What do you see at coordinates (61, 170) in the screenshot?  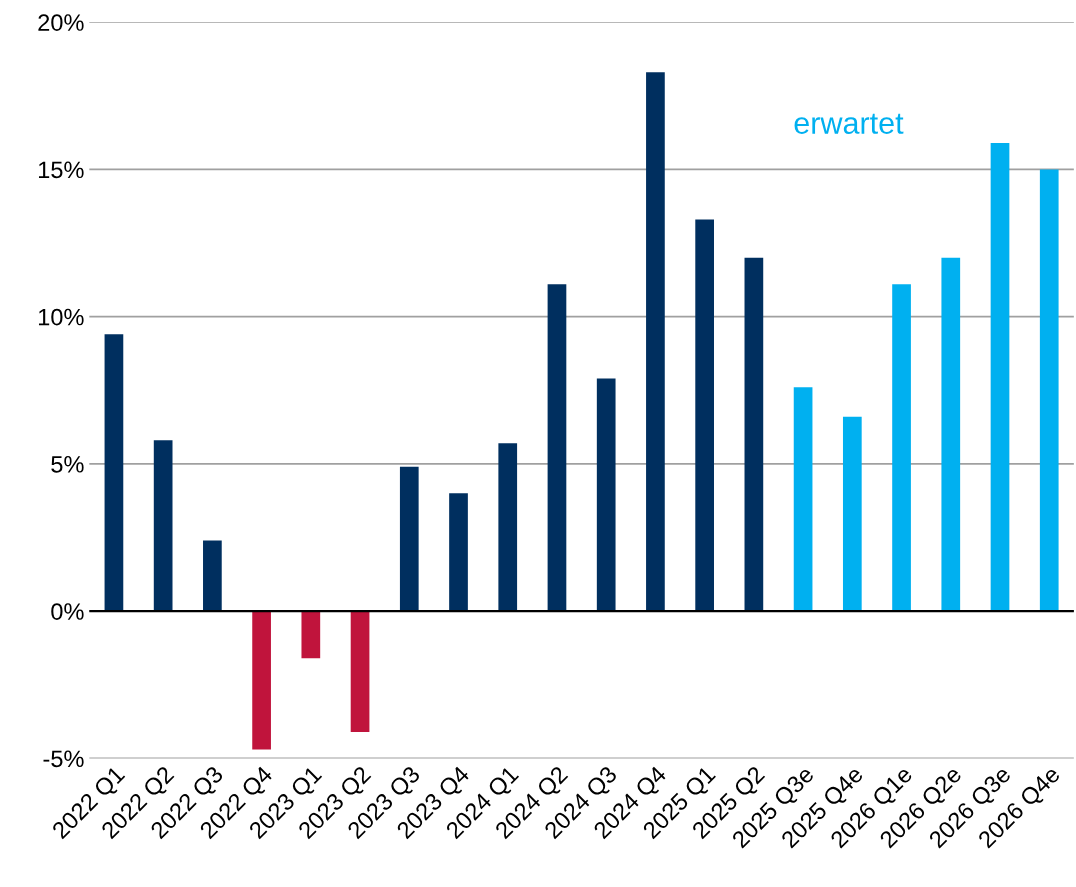 I see `y-tick-label: 15%` at bounding box center [61, 170].